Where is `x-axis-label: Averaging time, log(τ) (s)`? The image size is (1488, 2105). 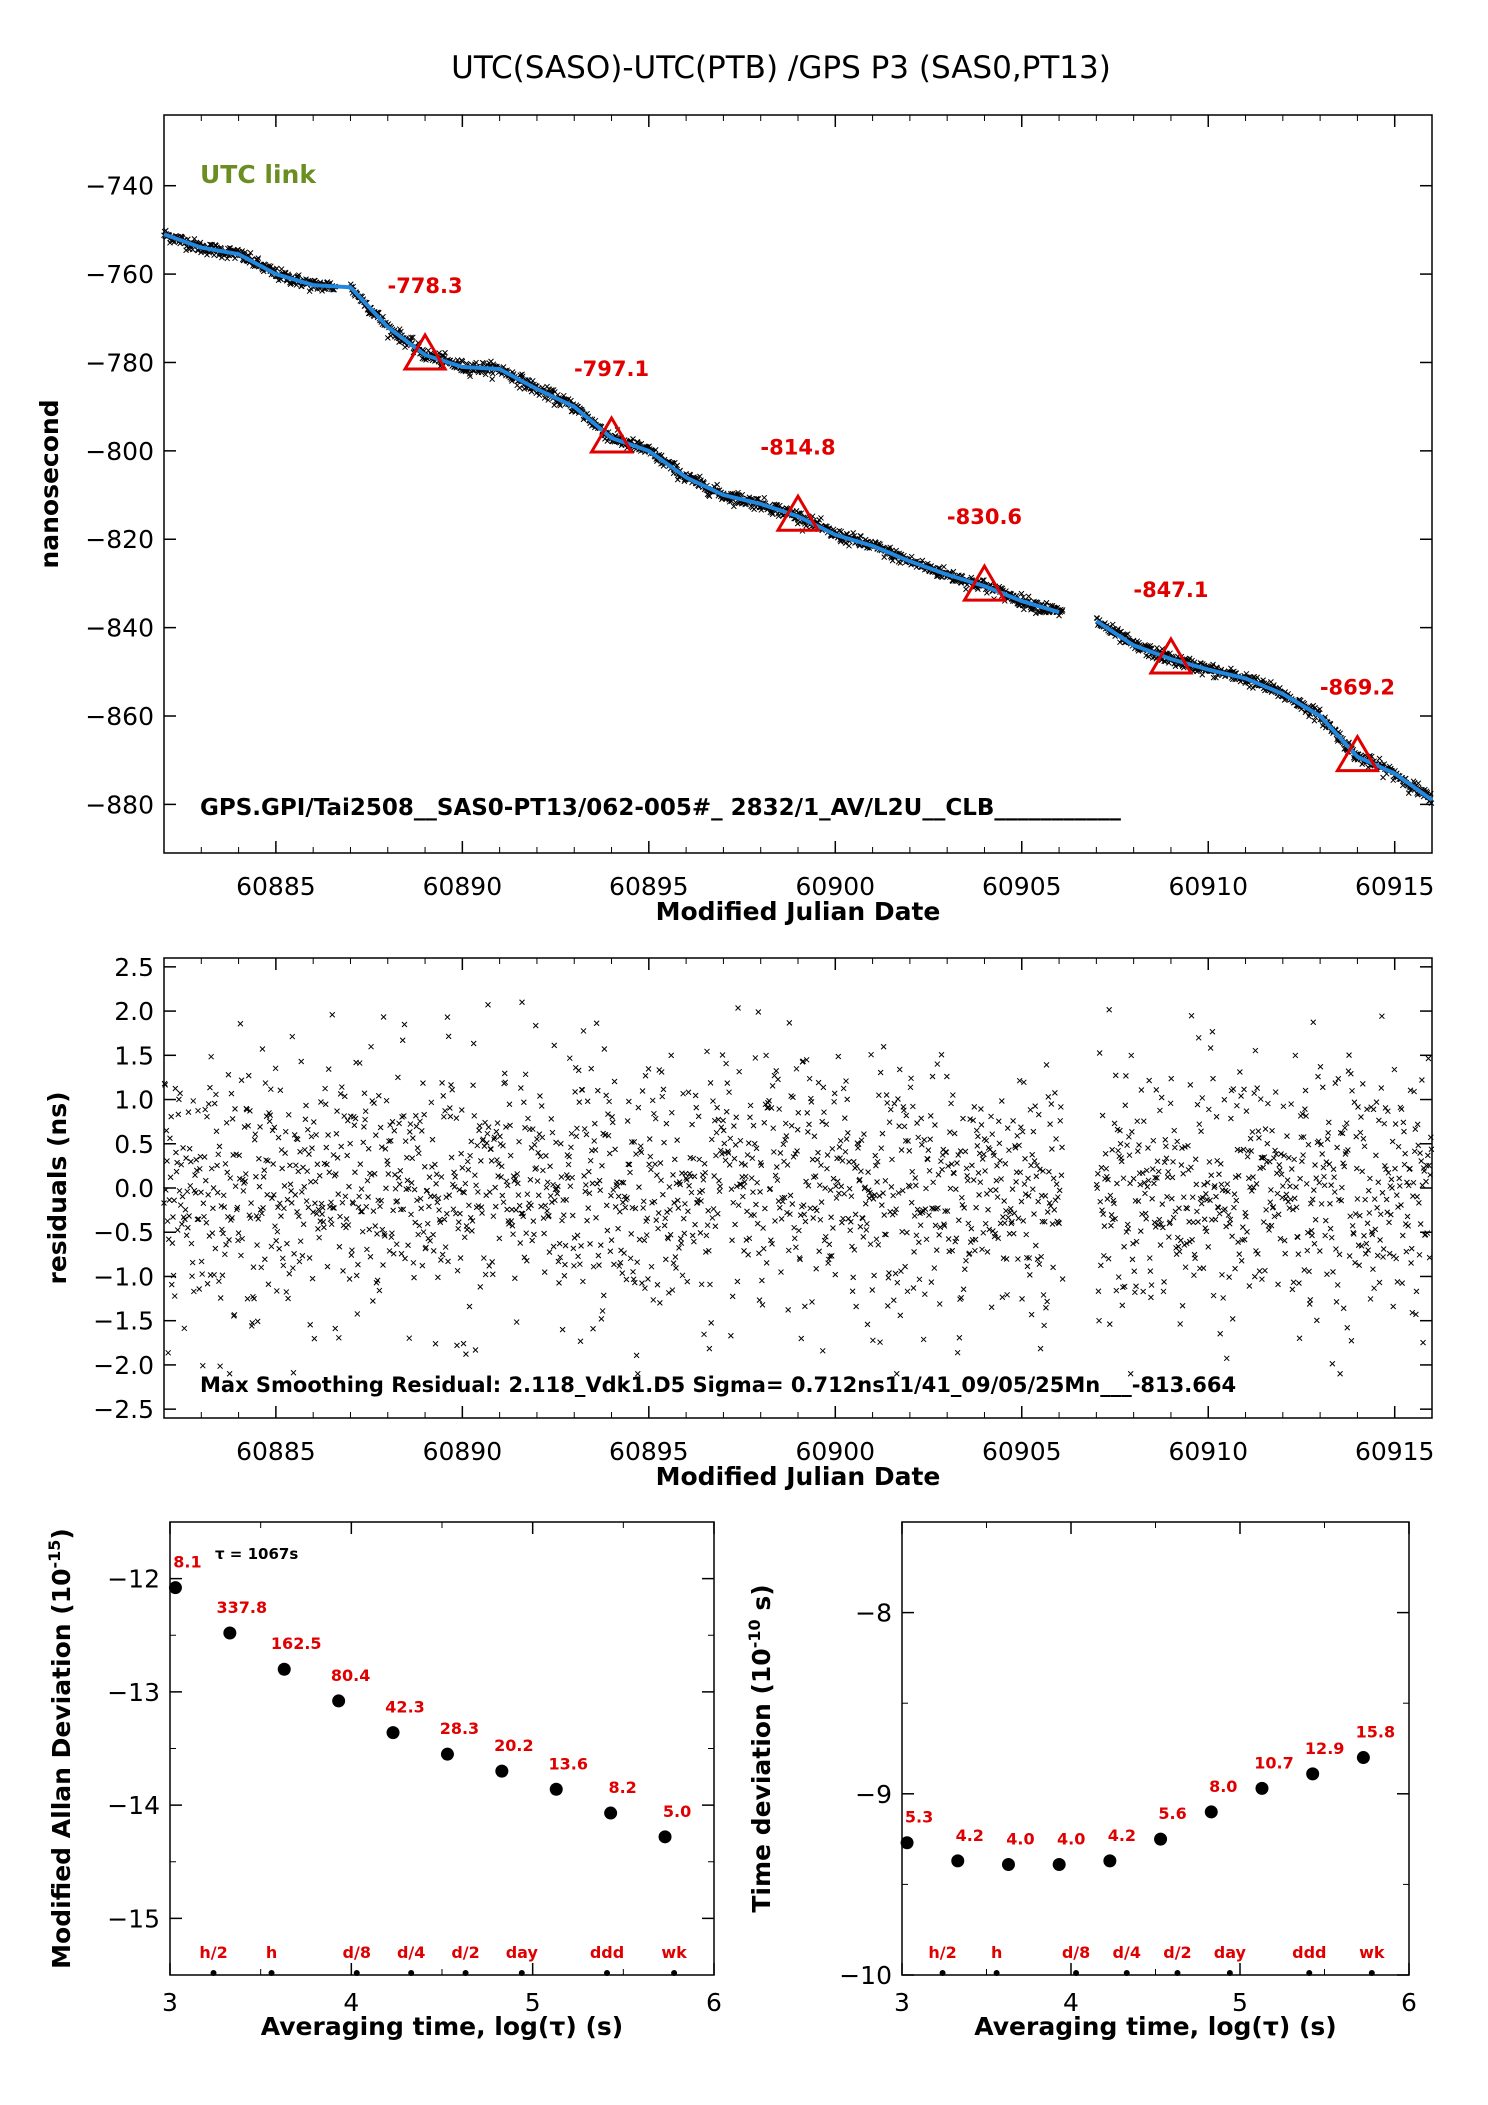
x-axis-label: Averaging time, log(τ) (s) is located at coordinates (442, 2026).